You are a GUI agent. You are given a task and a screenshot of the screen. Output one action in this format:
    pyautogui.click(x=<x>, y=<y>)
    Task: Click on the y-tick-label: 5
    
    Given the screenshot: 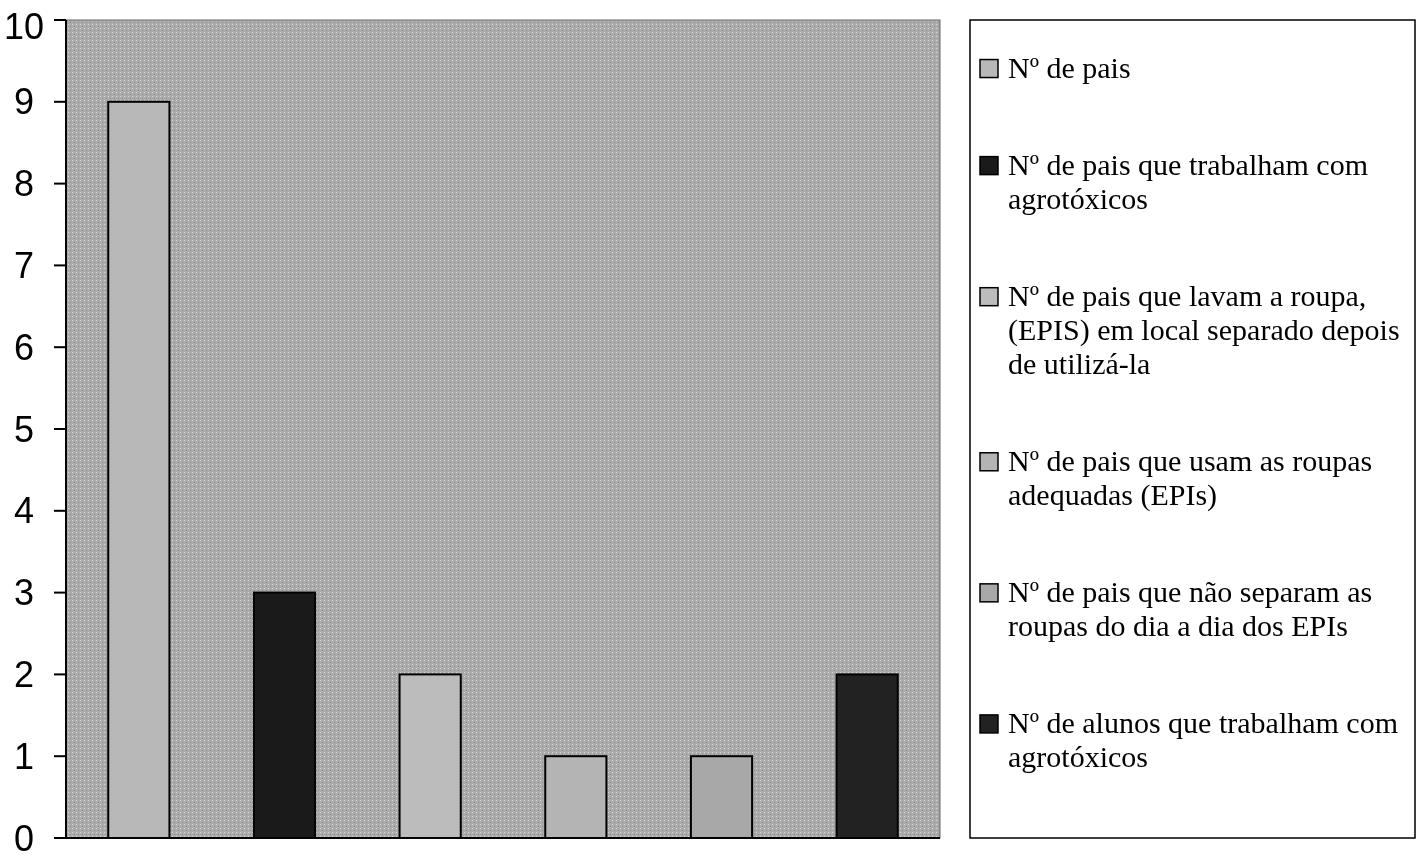 What is the action you would take?
    pyautogui.click(x=24, y=429)
    